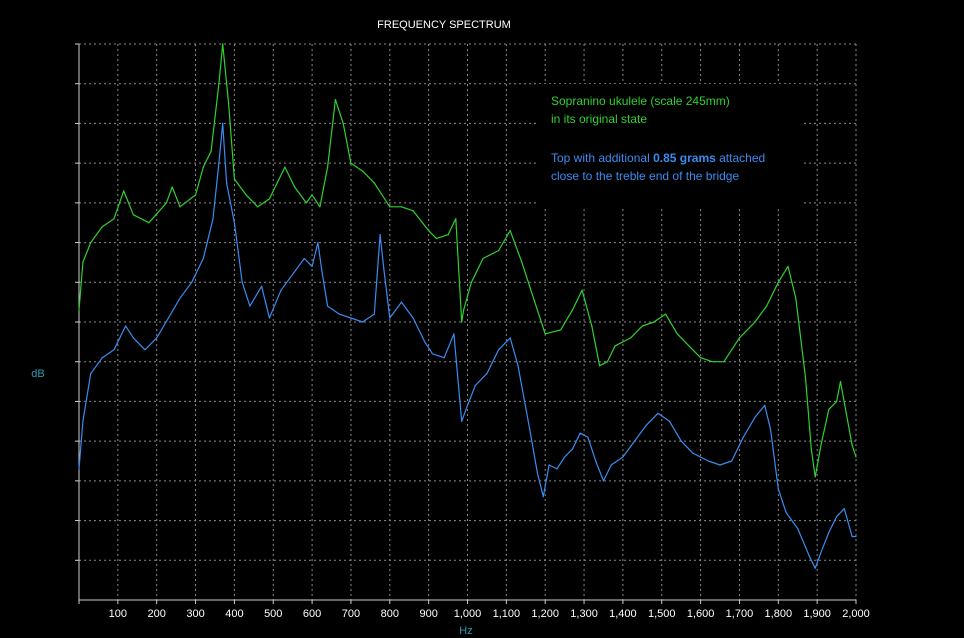 Image resolution: width=964 pixels, height=638 pixels. I want to click on x-tick-label: 1,700, so click(740, 614).